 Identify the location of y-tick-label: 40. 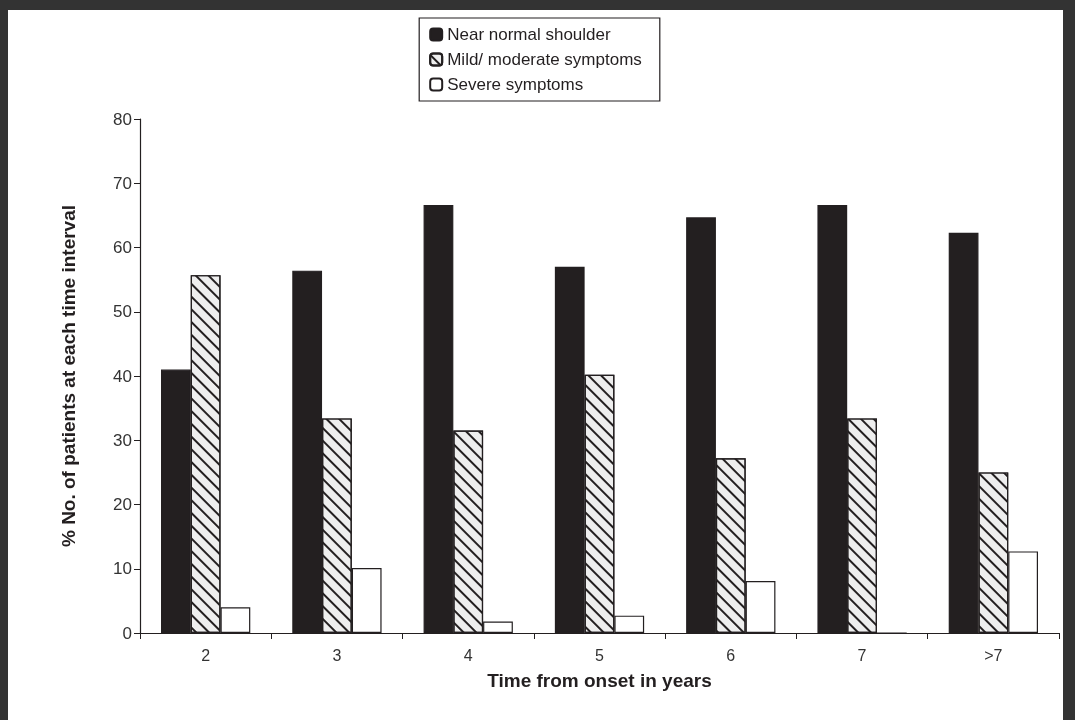
(122, 376).